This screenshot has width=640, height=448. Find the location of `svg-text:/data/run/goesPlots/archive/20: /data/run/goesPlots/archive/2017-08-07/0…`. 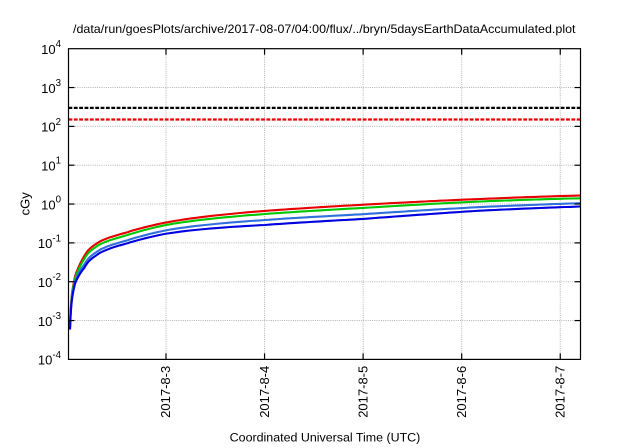

svg-text:/data/run/goesPlots/archive/20: /data/run/goesPlots/archive/2017-08-07/0… is located at coordinates (324, 29).